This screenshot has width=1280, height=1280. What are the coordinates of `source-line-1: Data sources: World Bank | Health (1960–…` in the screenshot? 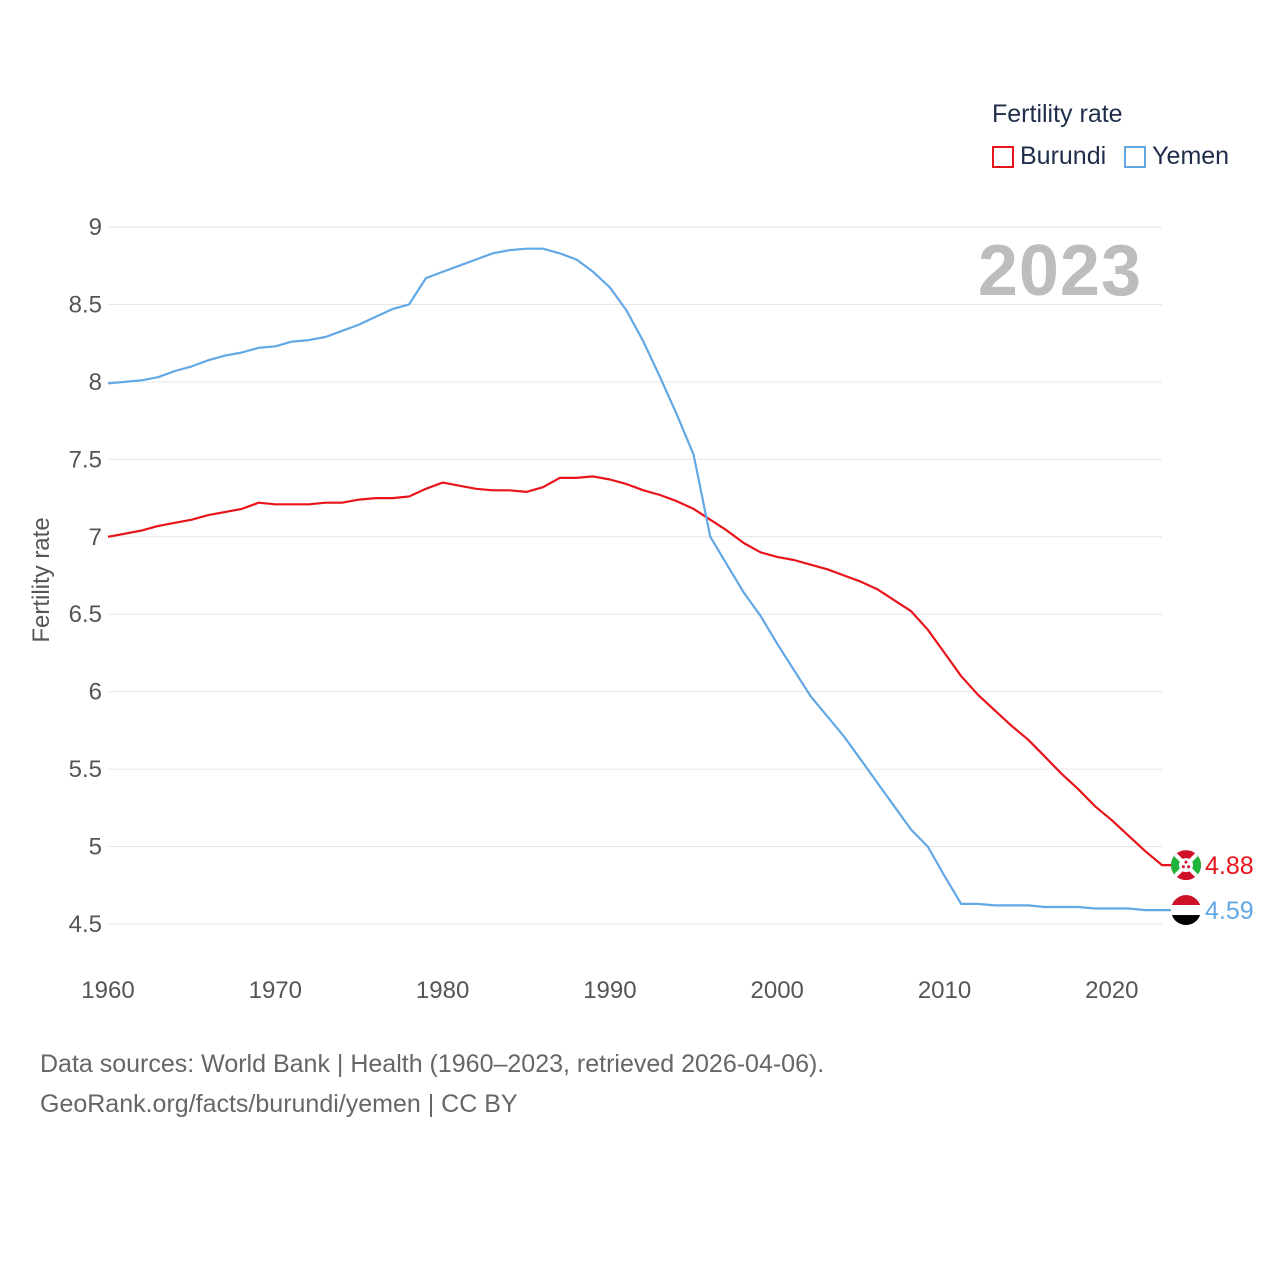 It's located at (432, 1064).